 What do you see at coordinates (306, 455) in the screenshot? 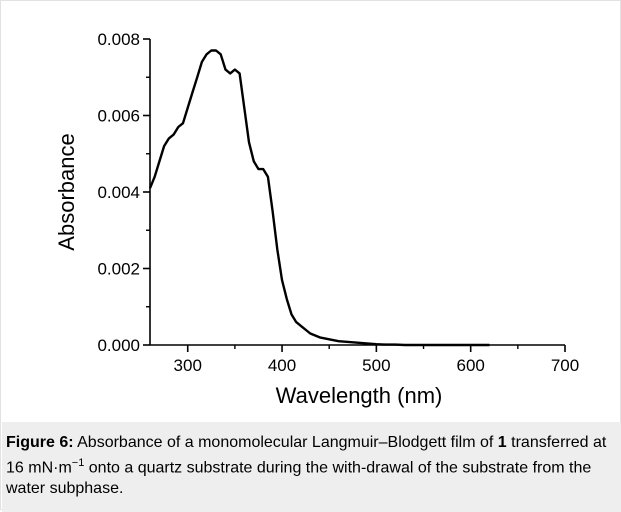
I see `caption-text-2: transferred at 16 mN·m` at bounding box center [306, 455].